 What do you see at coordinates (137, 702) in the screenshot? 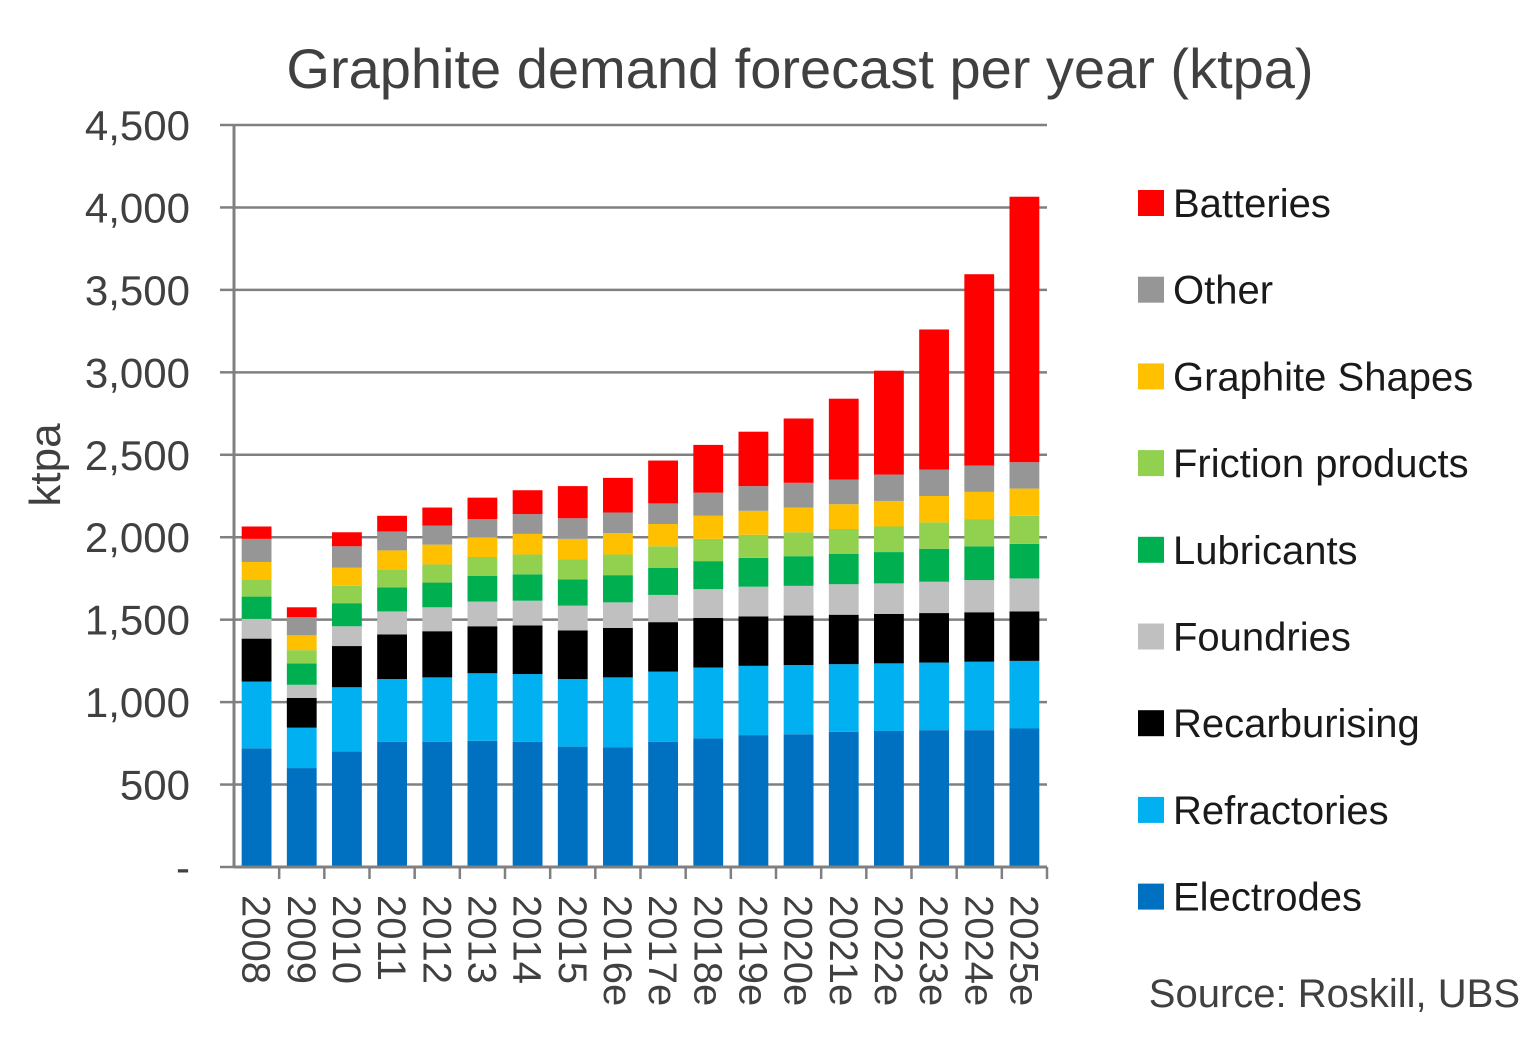
I see `y-tick-label: 1,000` at bounding box center [137, 702].